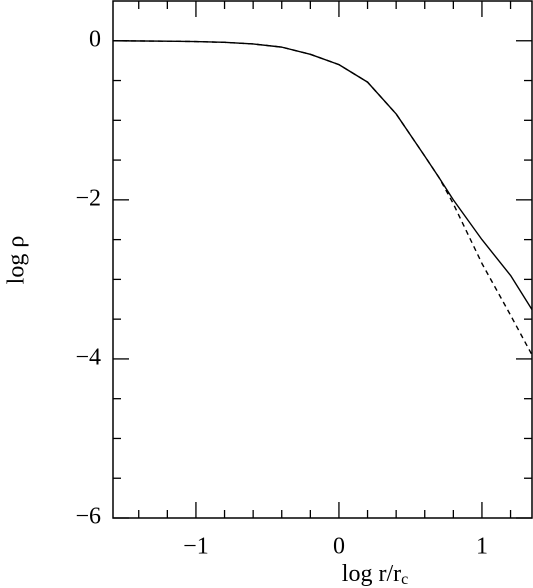 The width and height of the screenshot is (533, 588). Describe the element at coordinates (339, 547) in the screenshot. I see `x-tick-label: 0` at that location.